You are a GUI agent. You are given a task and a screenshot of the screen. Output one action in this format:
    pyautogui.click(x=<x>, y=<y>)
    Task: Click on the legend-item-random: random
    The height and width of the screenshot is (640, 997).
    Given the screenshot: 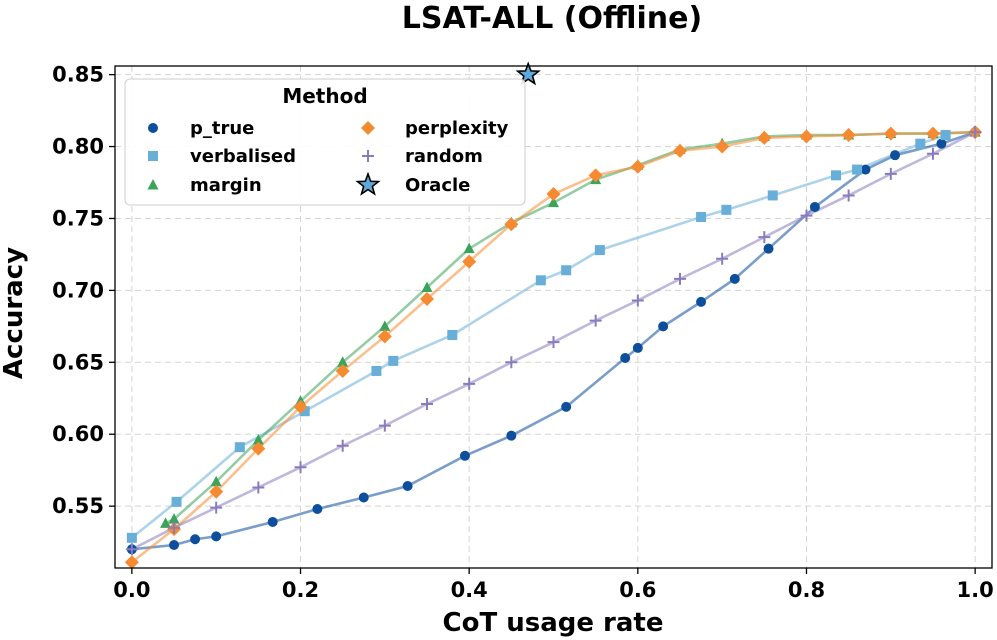 What is the action you would take?
    pyautogui.click(x=422, y=156)
    